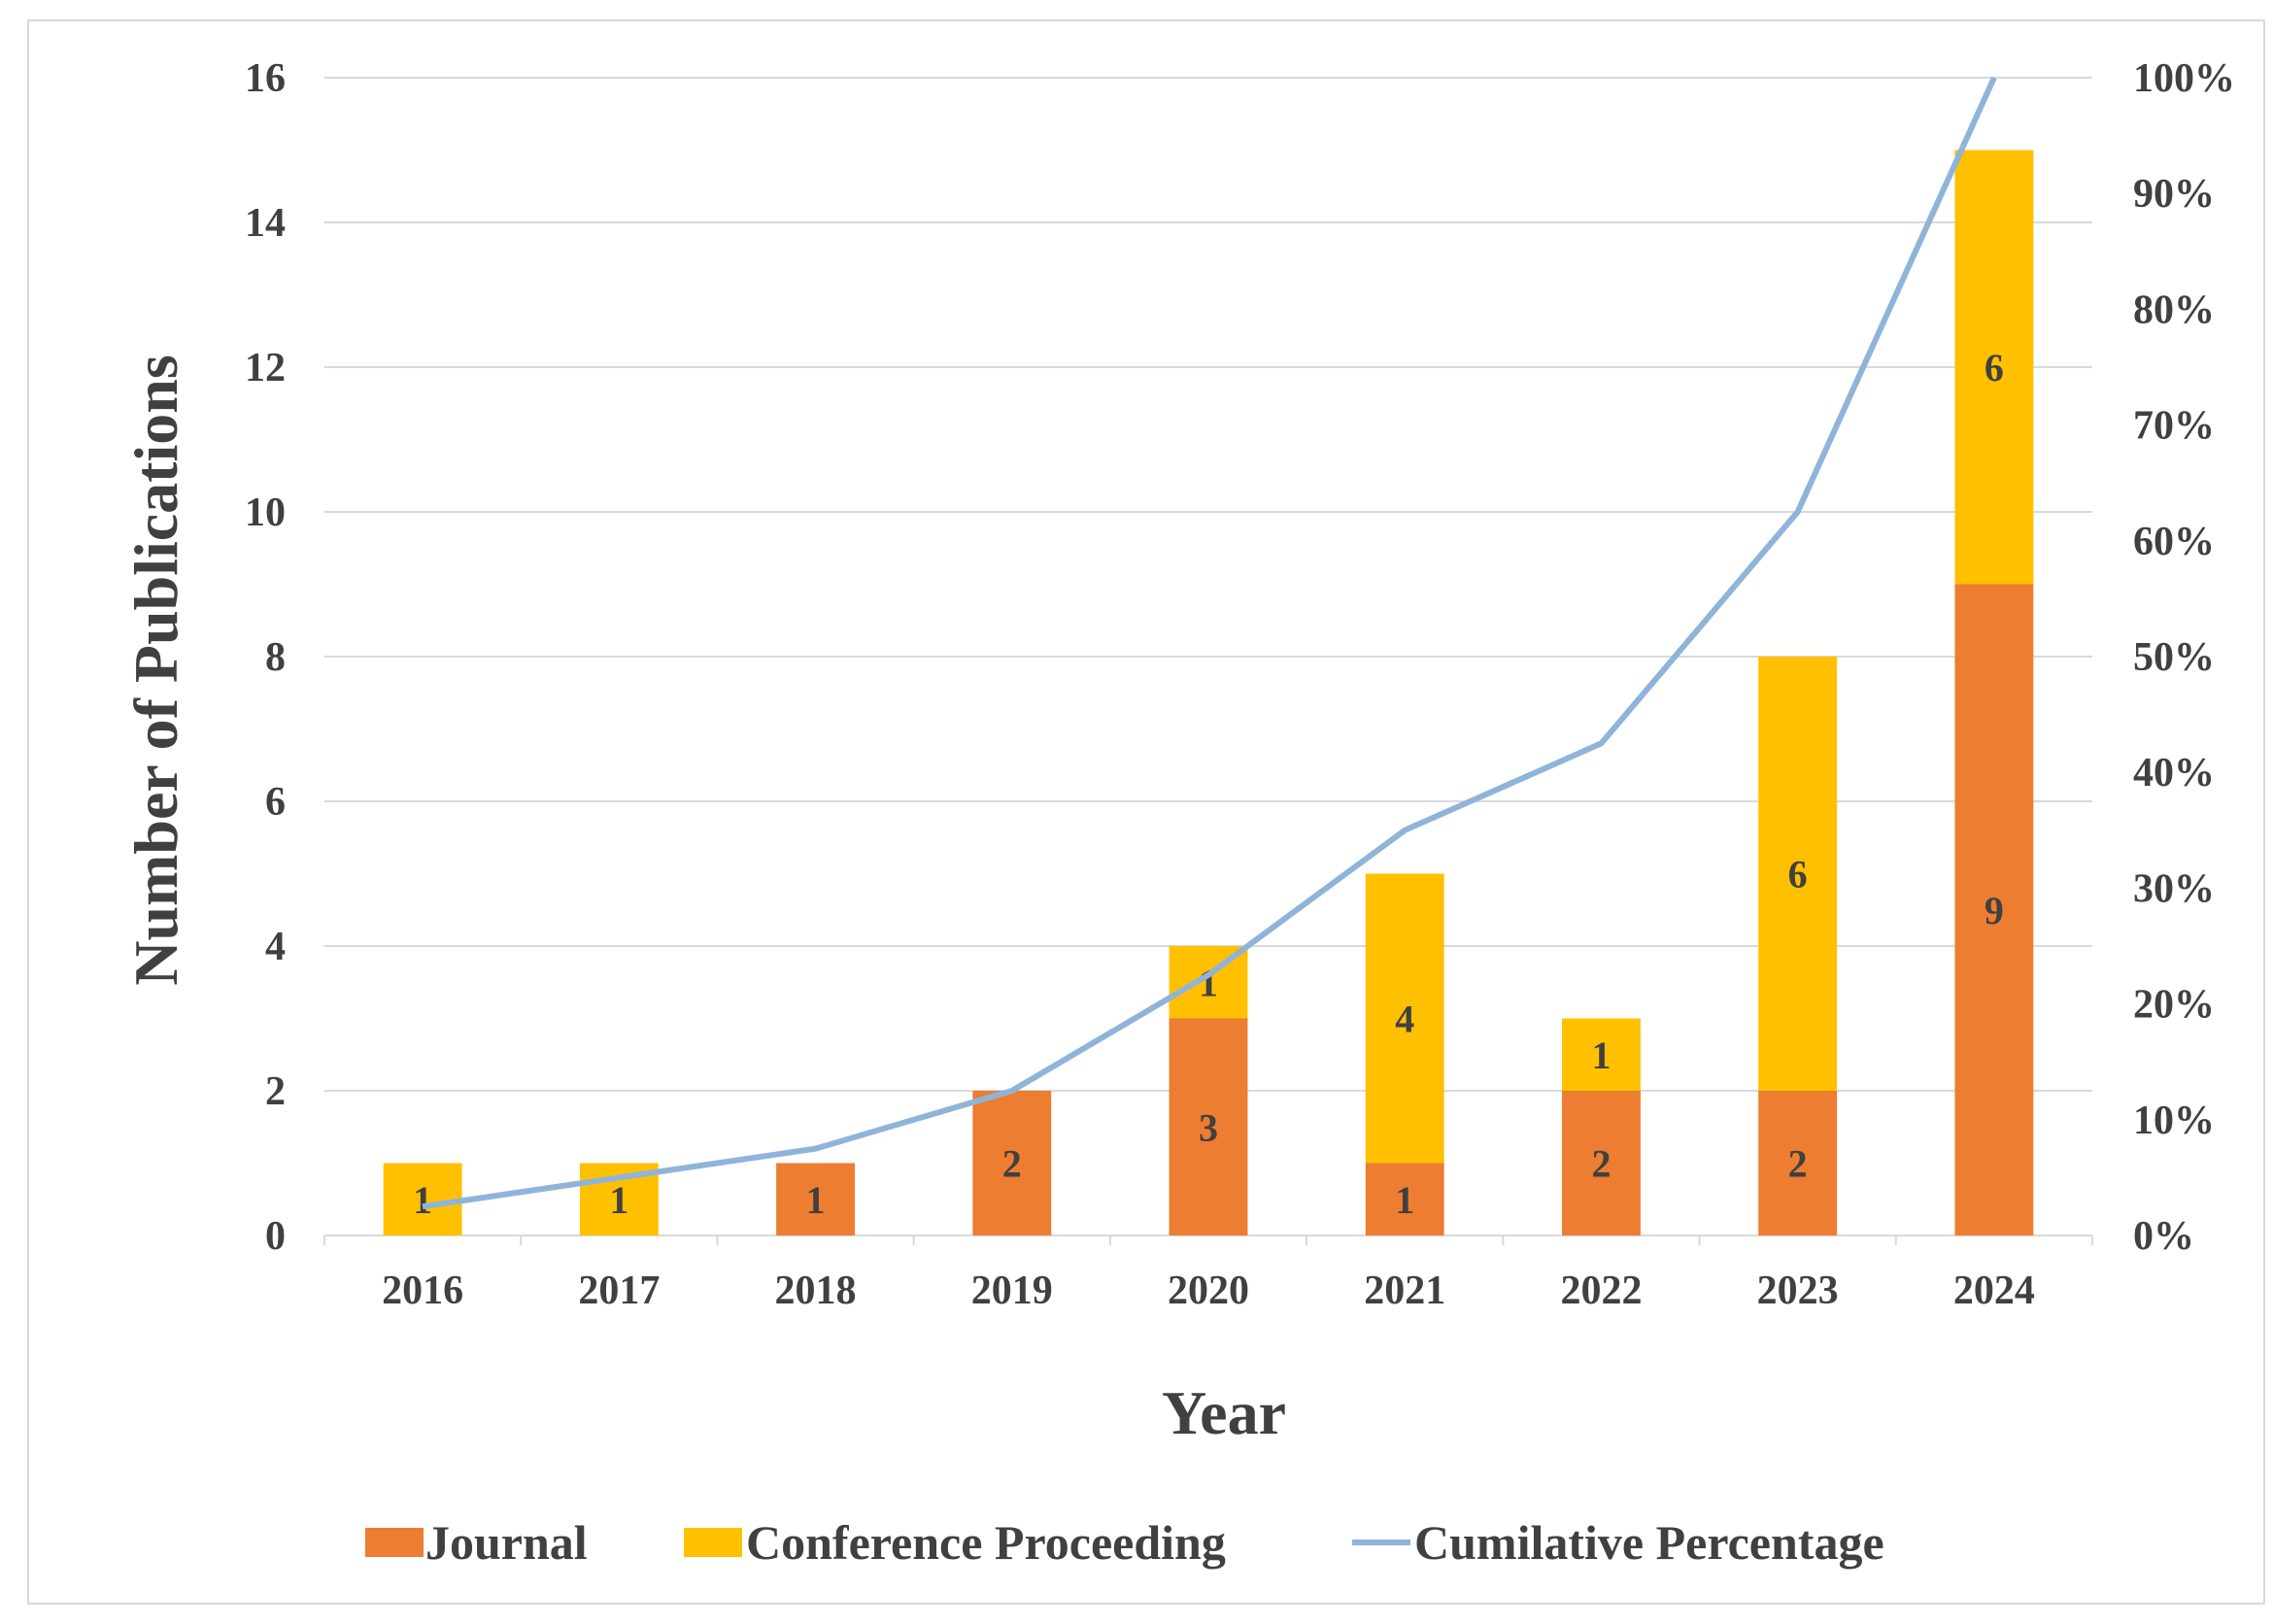 This screenshot has width=2273, height=1624. What do you see at coordinates (2174, 773) in the screenshot?
I see `y2-tick-label: 40%` at bounding box center [2174, 773].